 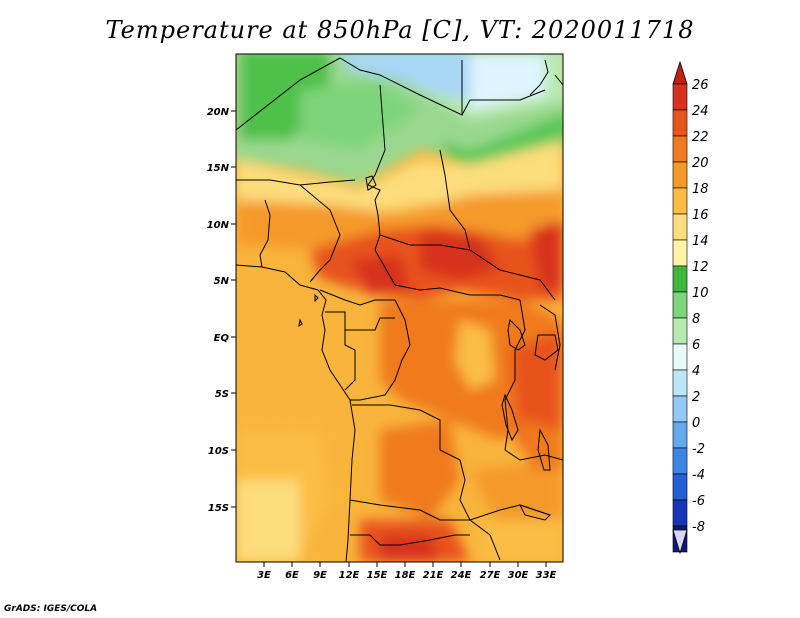 What do you see at coordinates (696, 319) in the screenshot?
I see `colorbar-label: 8` at bounding box center [696, 319].